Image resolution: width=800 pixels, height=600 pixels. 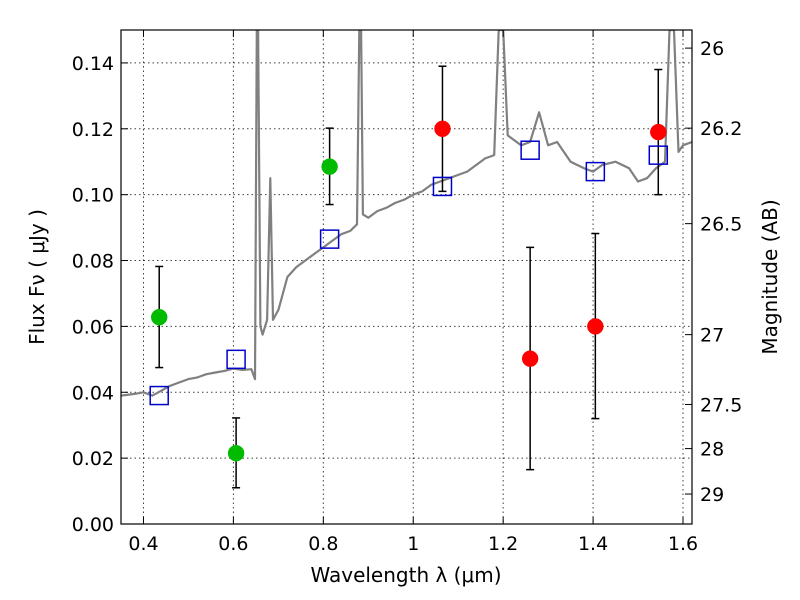 I want to click on magnitude-tick-label: 26, so click(x=712, y=49).